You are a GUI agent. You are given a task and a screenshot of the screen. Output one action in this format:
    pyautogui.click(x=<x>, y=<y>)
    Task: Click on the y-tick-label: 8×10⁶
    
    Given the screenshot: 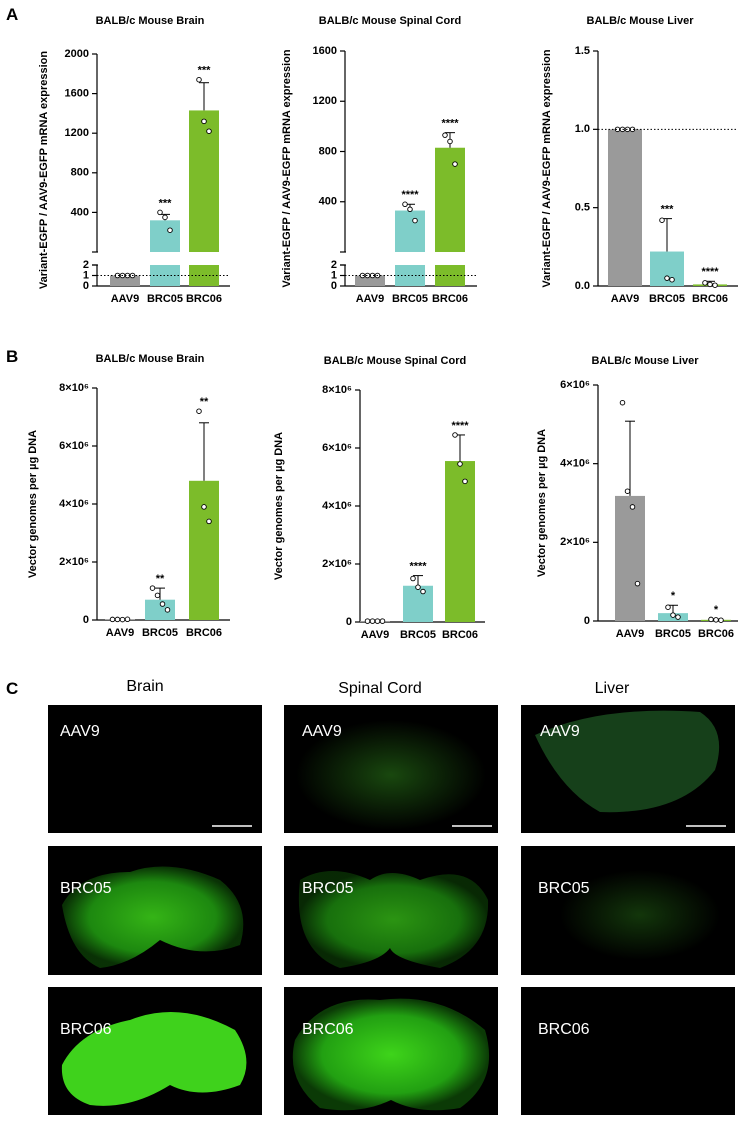 What is the action you would take?
    pyautogui.click(x=74, y=388)
    